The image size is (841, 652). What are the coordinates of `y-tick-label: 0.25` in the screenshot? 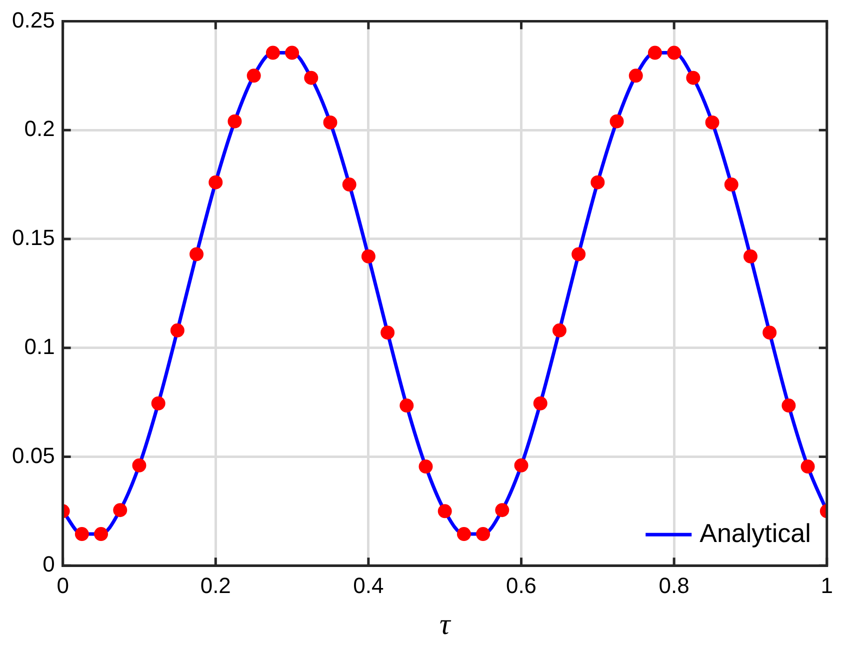 It's located at (33, 19).